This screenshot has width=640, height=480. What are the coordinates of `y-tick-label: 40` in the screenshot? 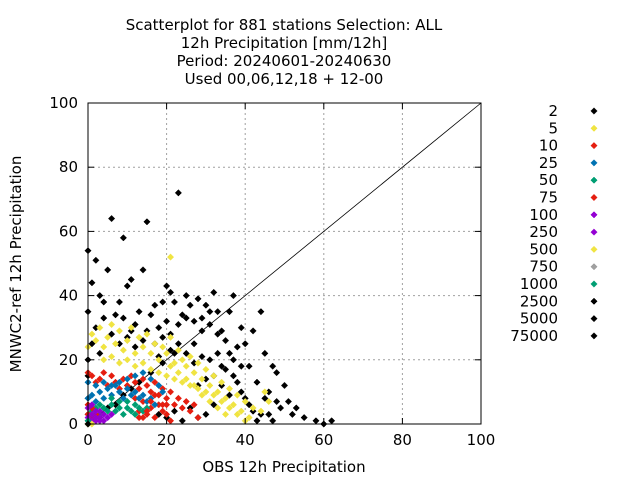 It's located at (68, 296).